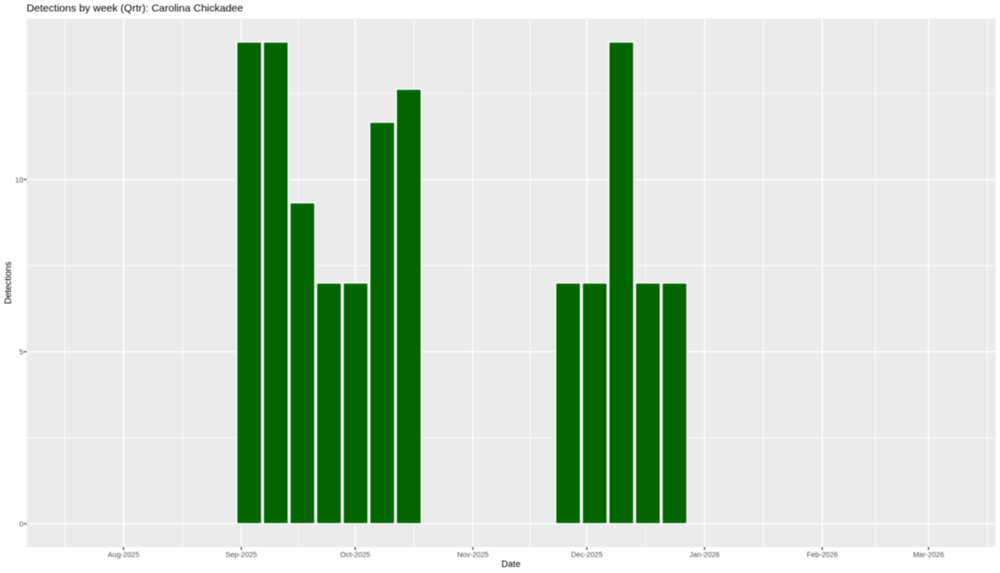 Image resolution: width=1000 pixels, height=573 pixels. I want to click on svg-text: 10, so click(19, 179).